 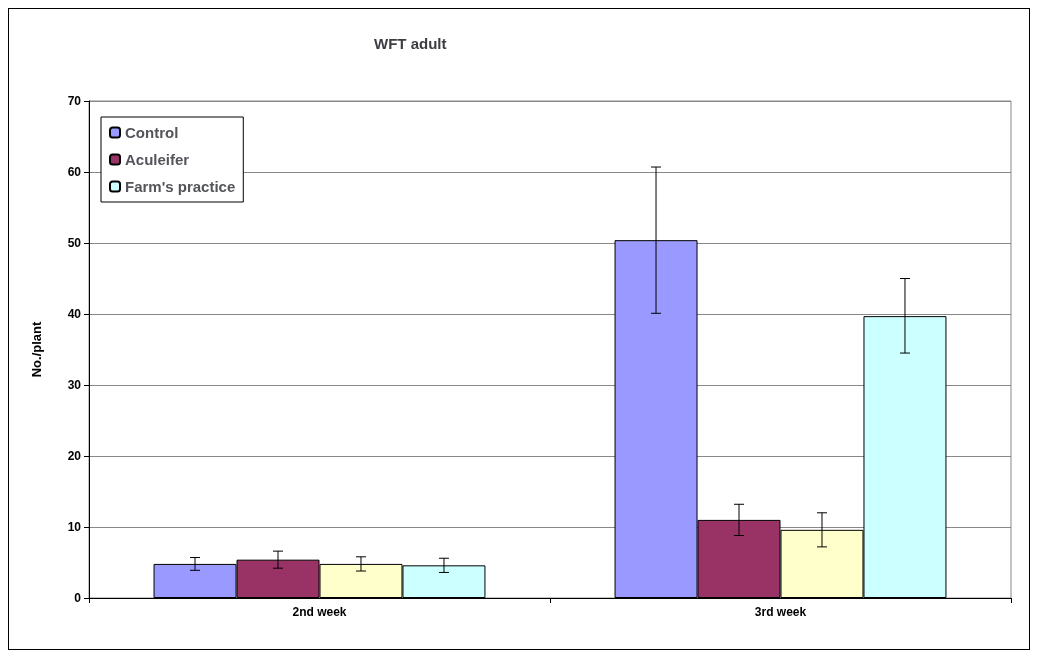 I want to click on y-tick-label: 20, so click(x=74, y=456).